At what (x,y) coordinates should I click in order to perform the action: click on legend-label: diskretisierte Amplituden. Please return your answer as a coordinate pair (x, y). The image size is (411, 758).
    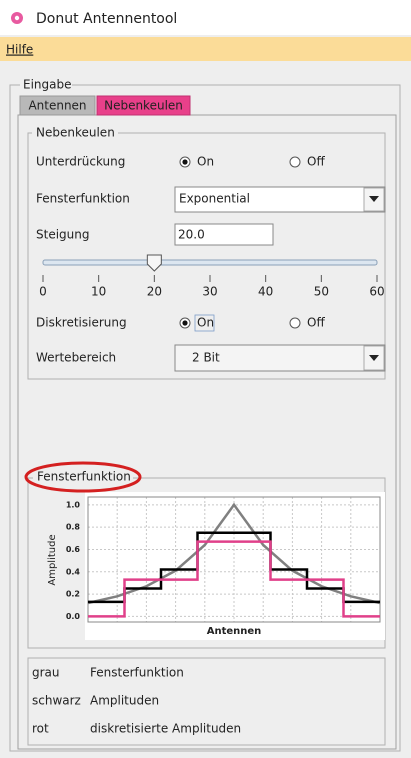
    Looking at the image, I should click on (165, 729).